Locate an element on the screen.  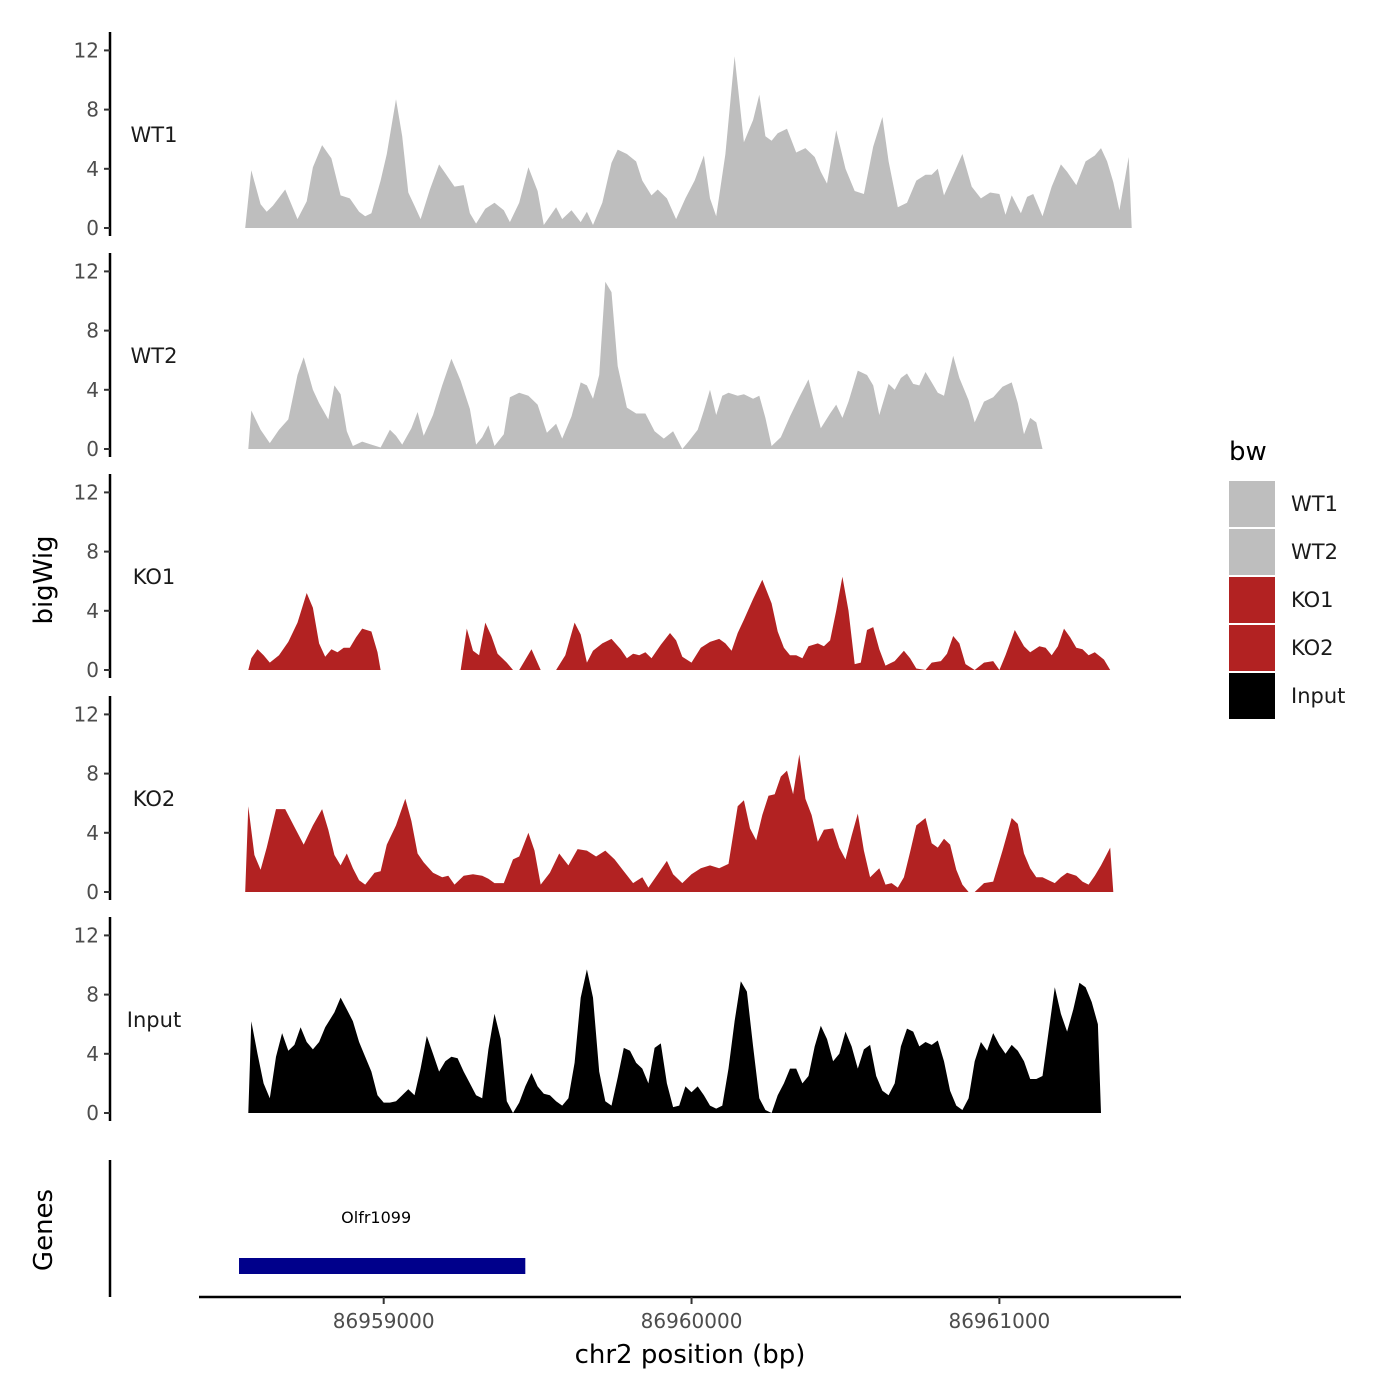
legend-label-input: Input is located at coordinates (1318, 696).